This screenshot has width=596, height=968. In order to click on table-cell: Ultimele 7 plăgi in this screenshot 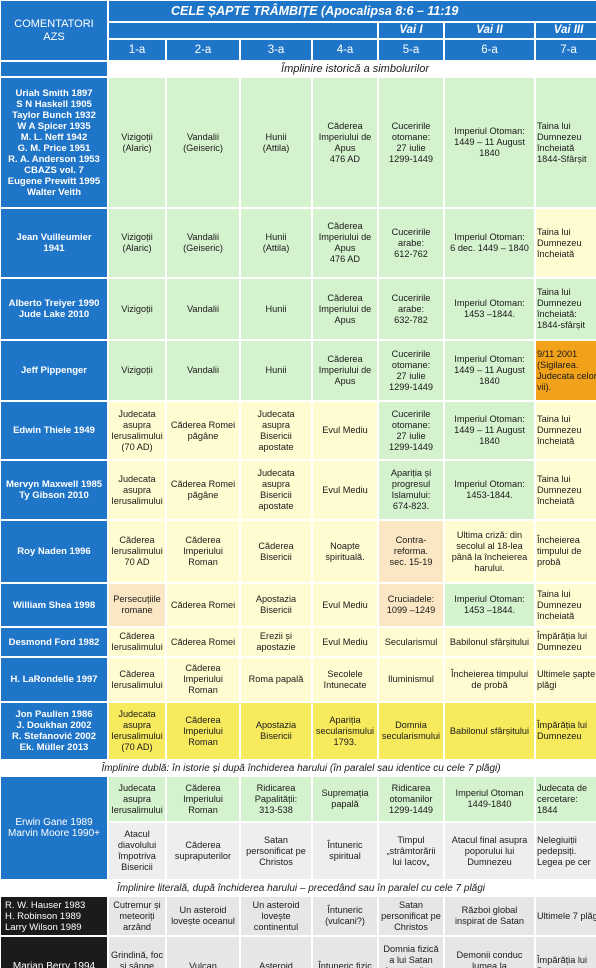, I will do `click(566, 916)`.